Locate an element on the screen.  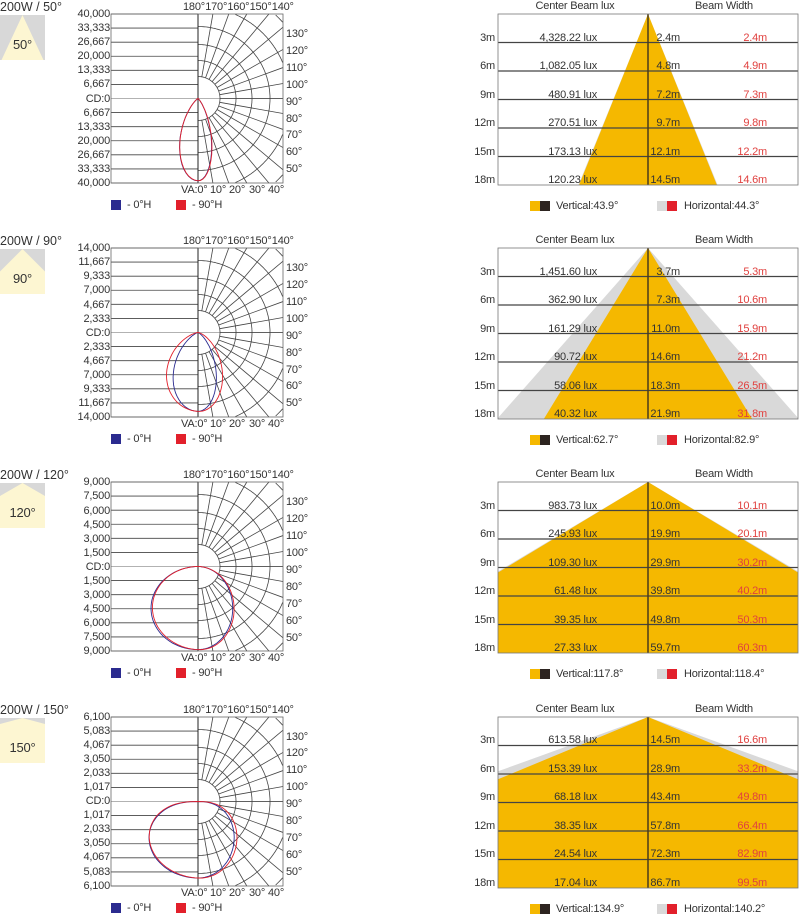
center-lux-value: 983.73 lux is located at coordinates (572, 505).